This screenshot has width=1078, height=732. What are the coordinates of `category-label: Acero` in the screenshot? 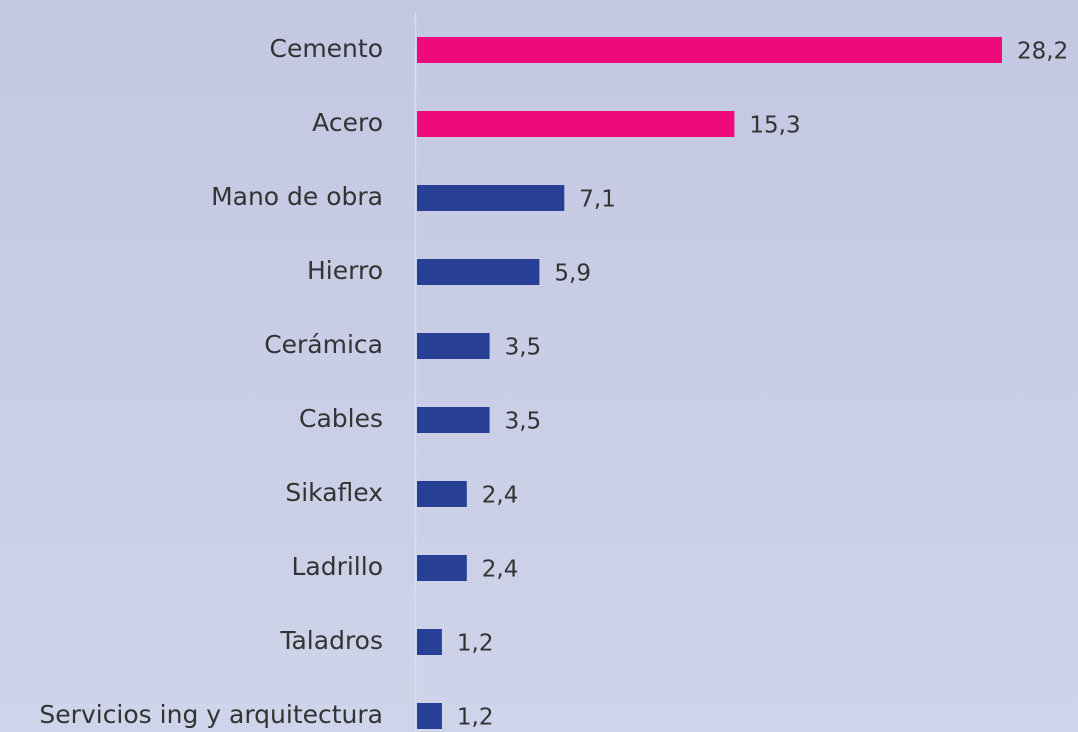 It's located at (347, 122).